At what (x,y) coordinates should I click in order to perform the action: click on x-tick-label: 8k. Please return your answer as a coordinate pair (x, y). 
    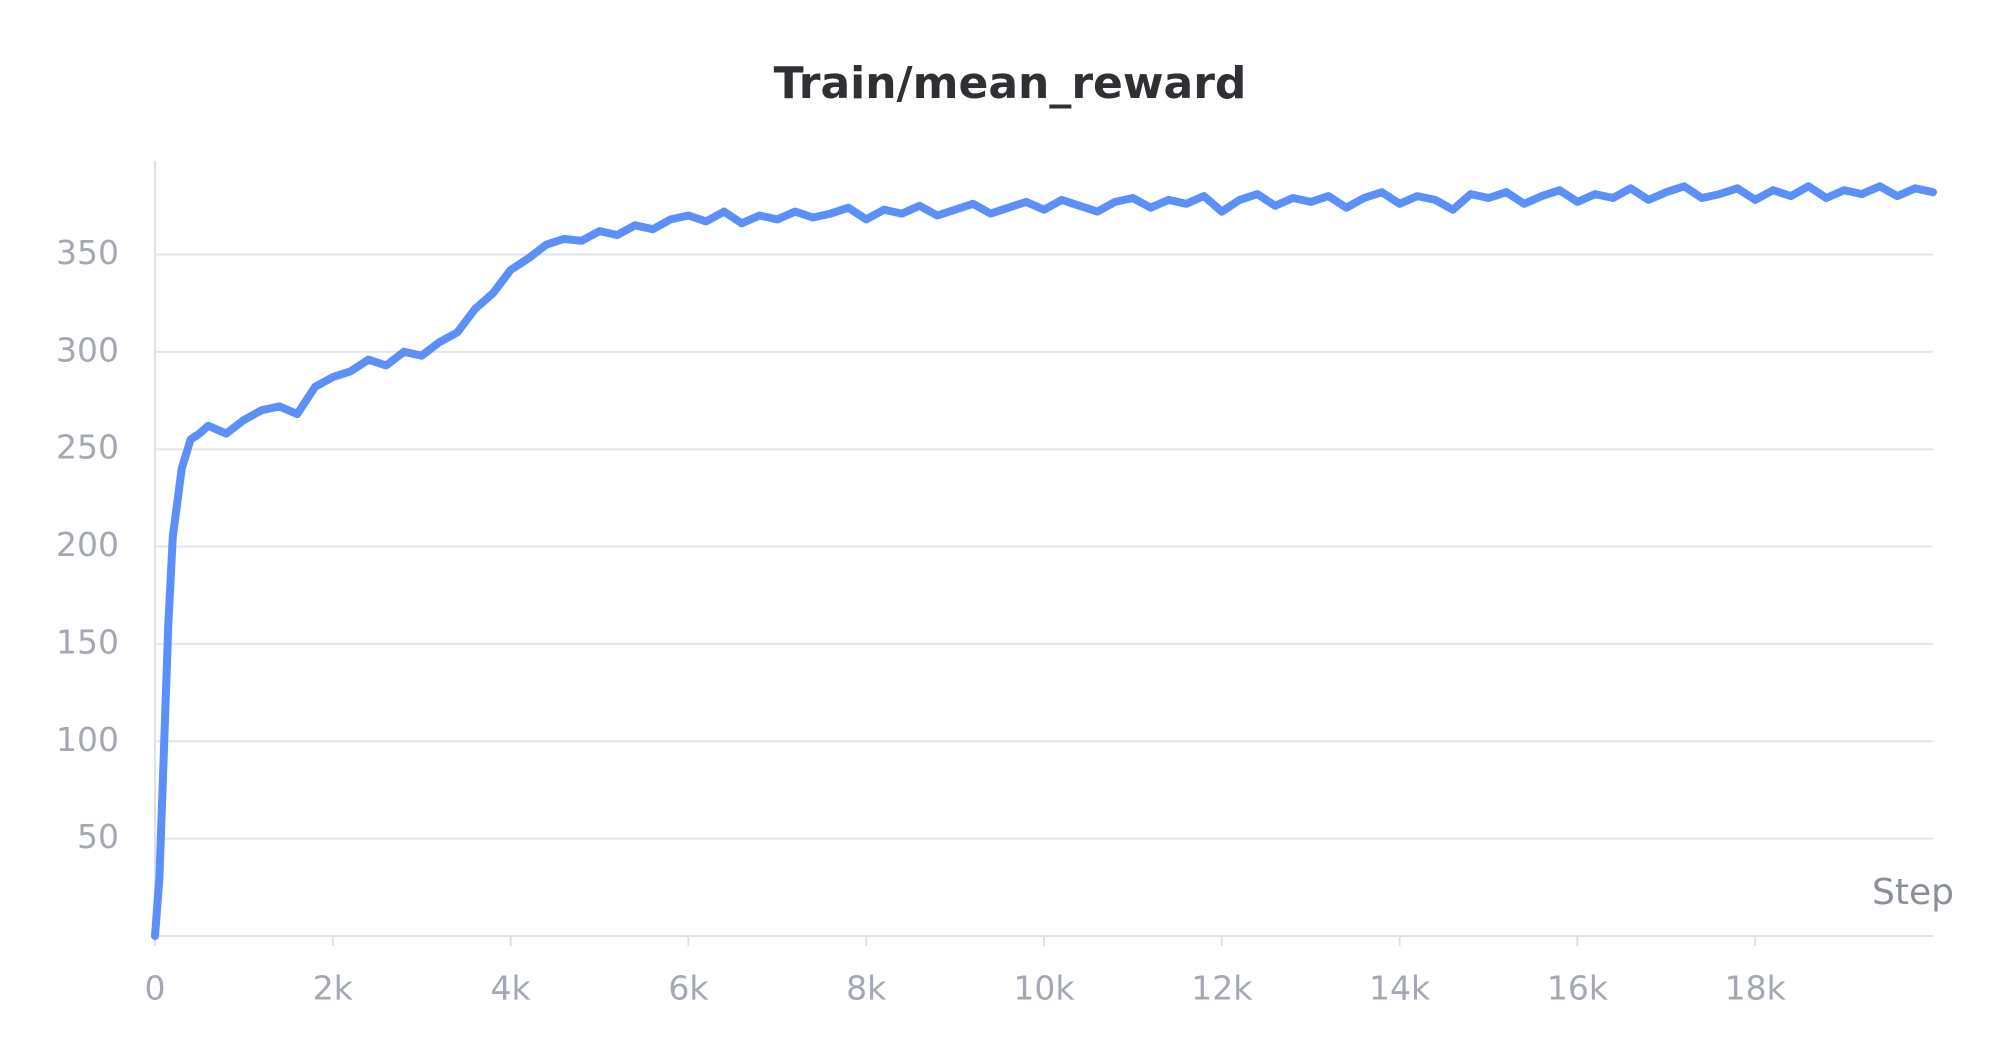
    Looking at the image, I should click on (866, 988).